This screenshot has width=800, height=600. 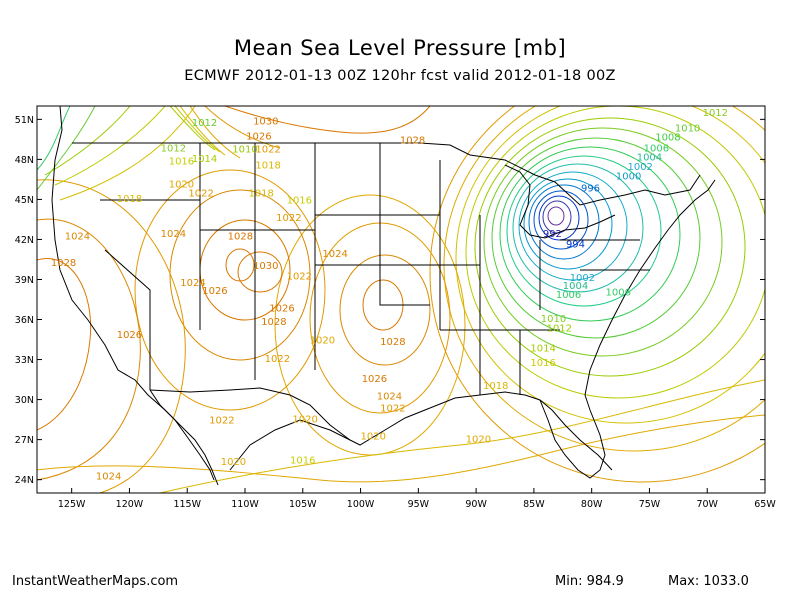 I want to click on min-value: Min: 984.9, so click(x=589, y=581).